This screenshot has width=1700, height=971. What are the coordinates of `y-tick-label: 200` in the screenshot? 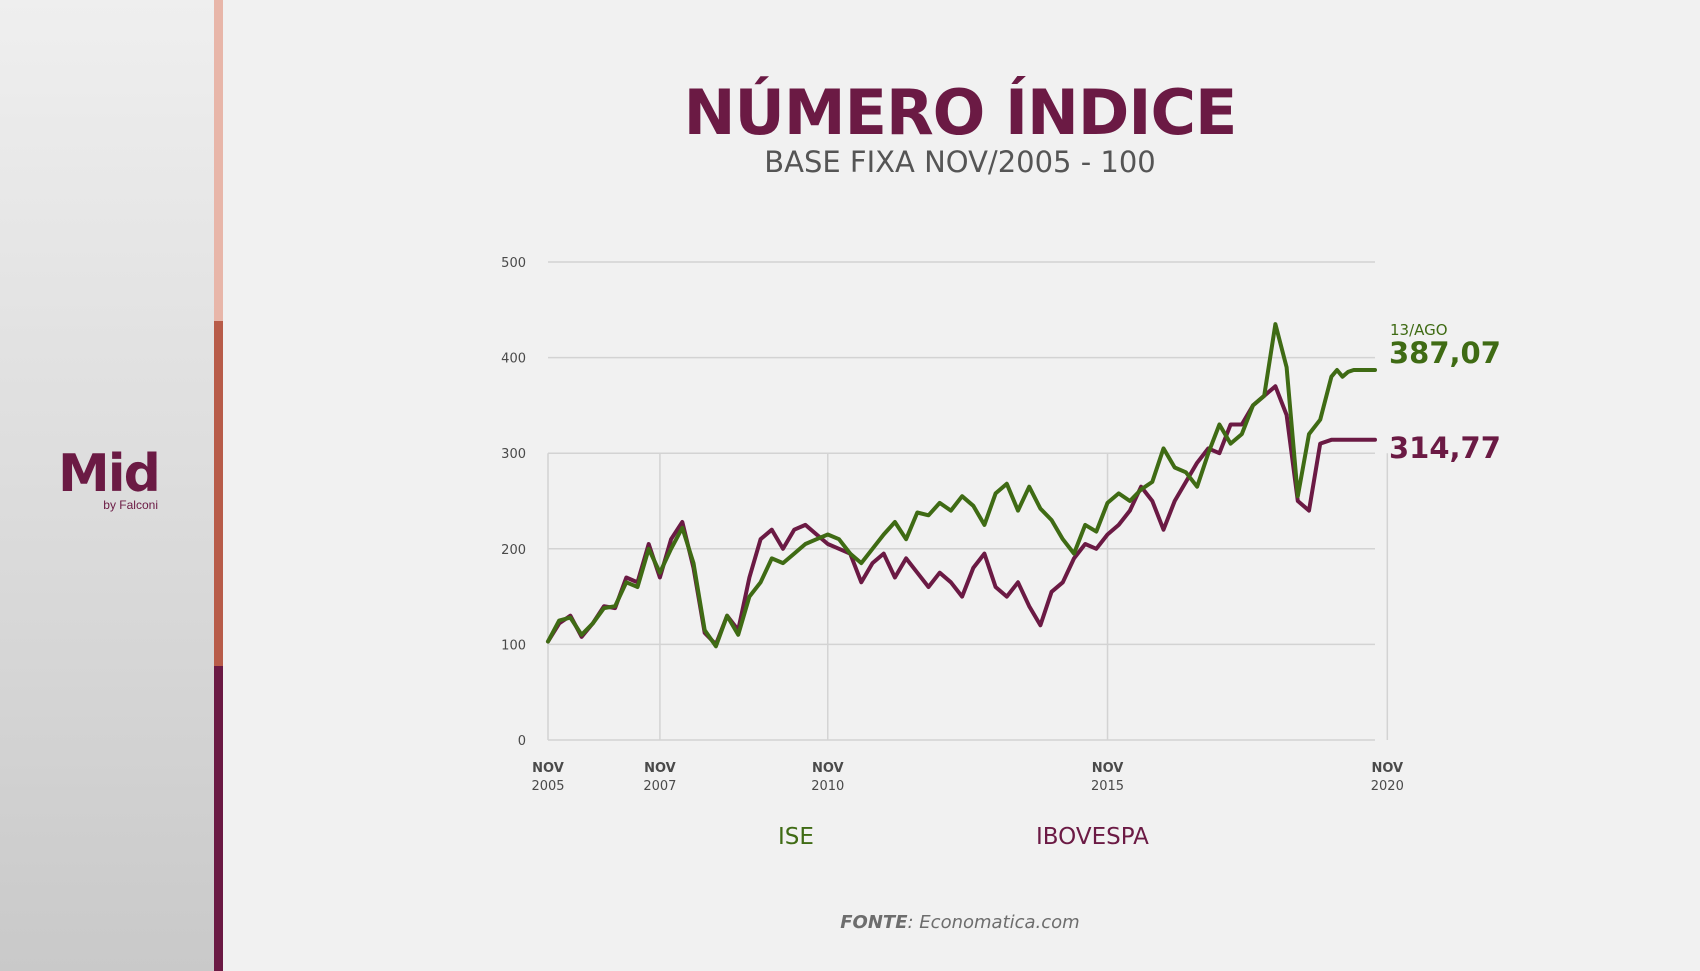 It's located at (513, 550).